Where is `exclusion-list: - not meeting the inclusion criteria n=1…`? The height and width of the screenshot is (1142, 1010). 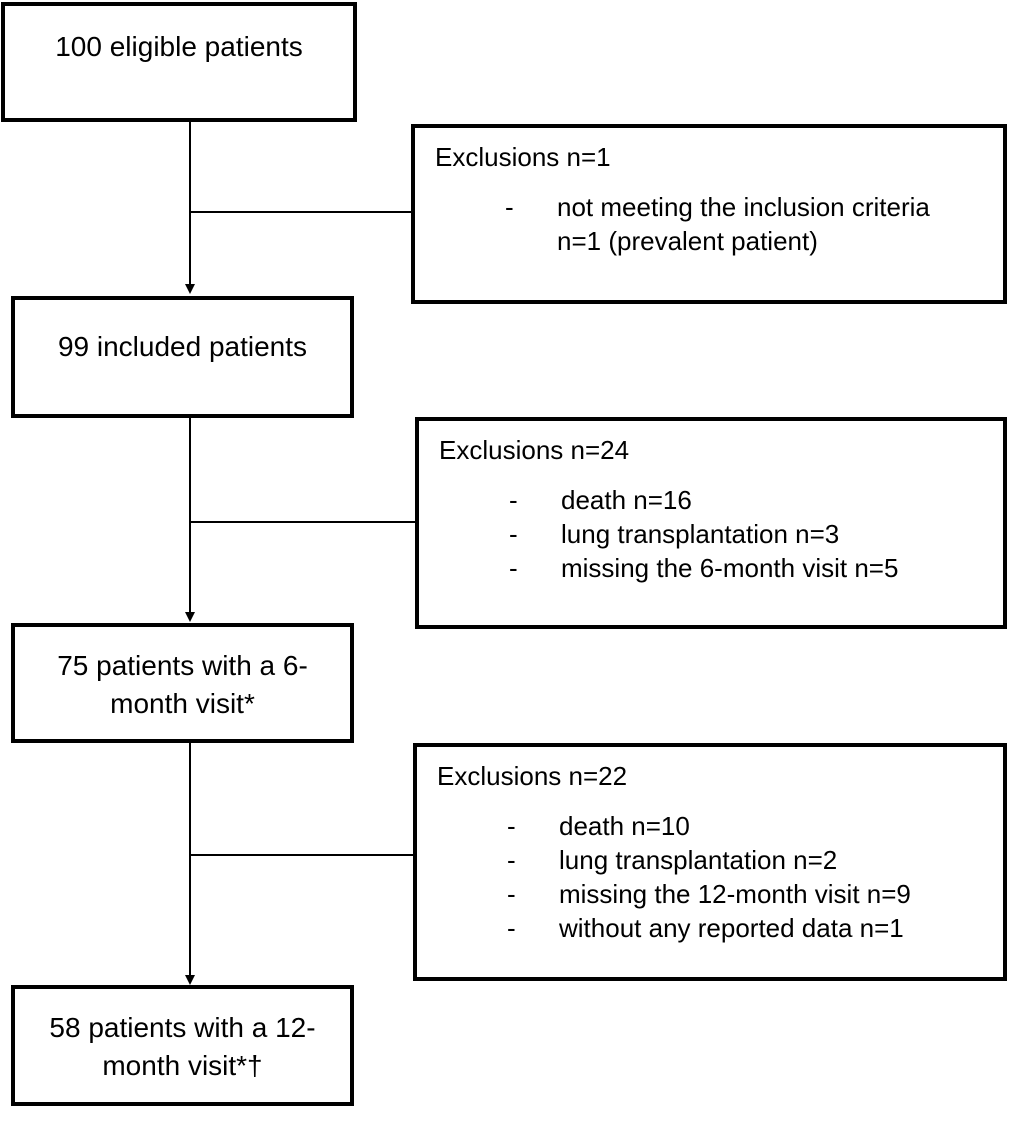 exclusion-list: - not meeting the inclusion criteria n=1… is located at coordinates (709, 224).